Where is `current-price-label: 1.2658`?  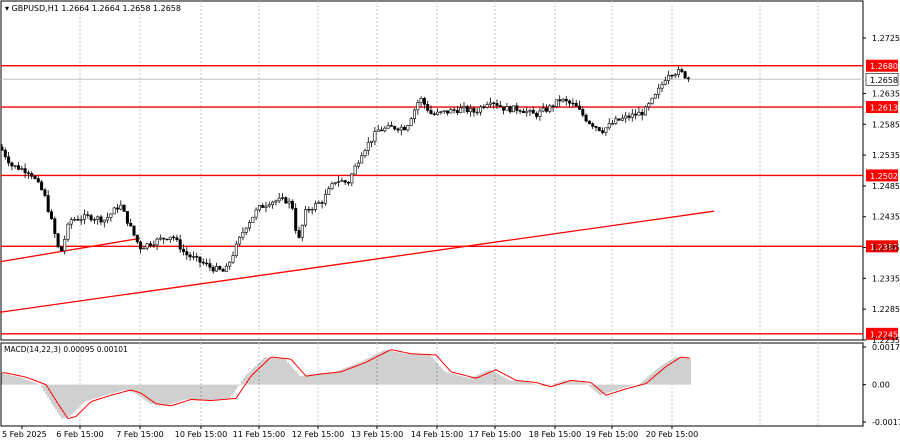 current-price-label: 1.2658 is located at coordinates (884, 80).